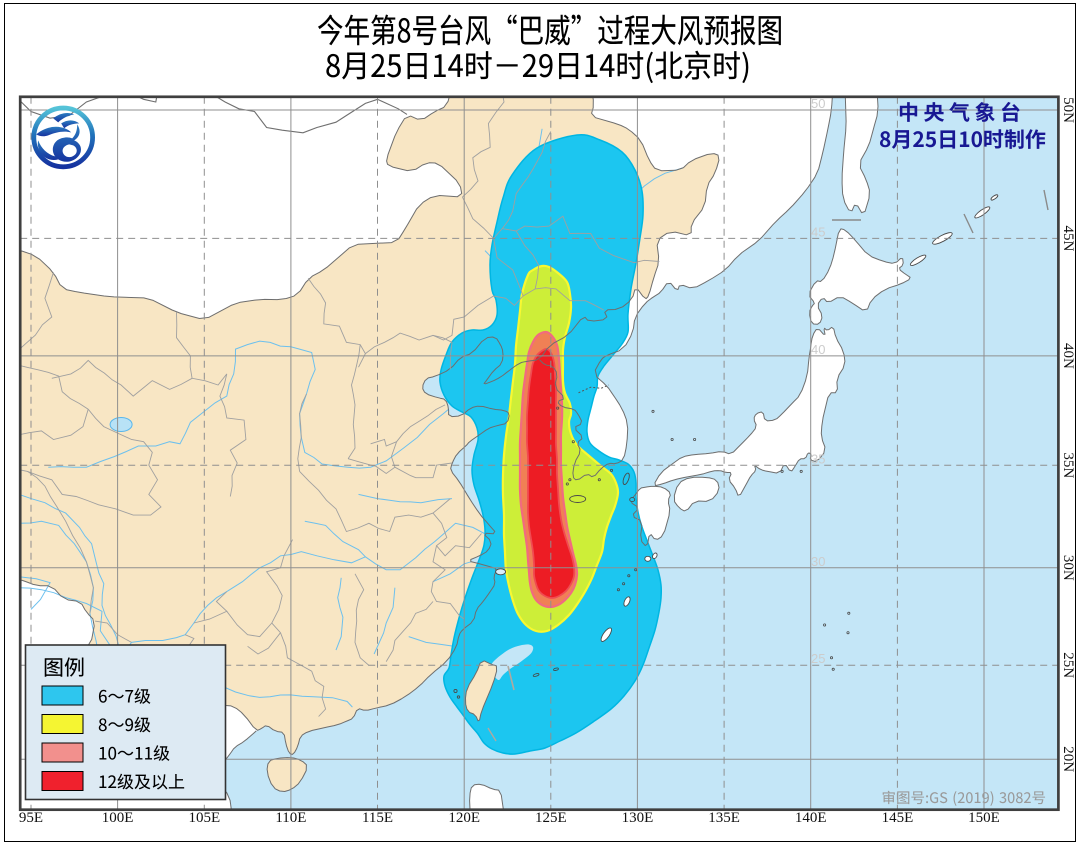  What do you see at coordinates (898, 818) in the screenshot?
I see `svg-text: 145E` at bounding box center [898, 818].